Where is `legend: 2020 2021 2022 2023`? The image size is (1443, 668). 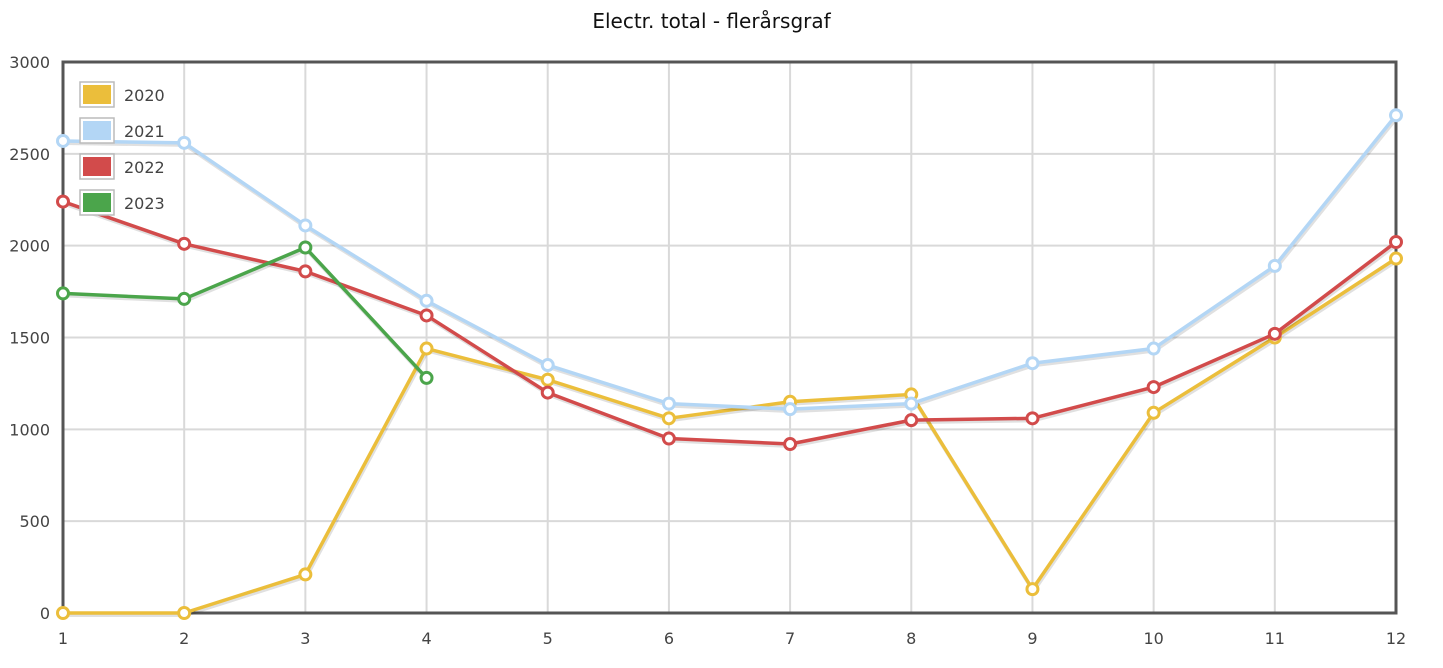 legend: 2020 2021 2022 2023 is located at coordinates (122, 148).